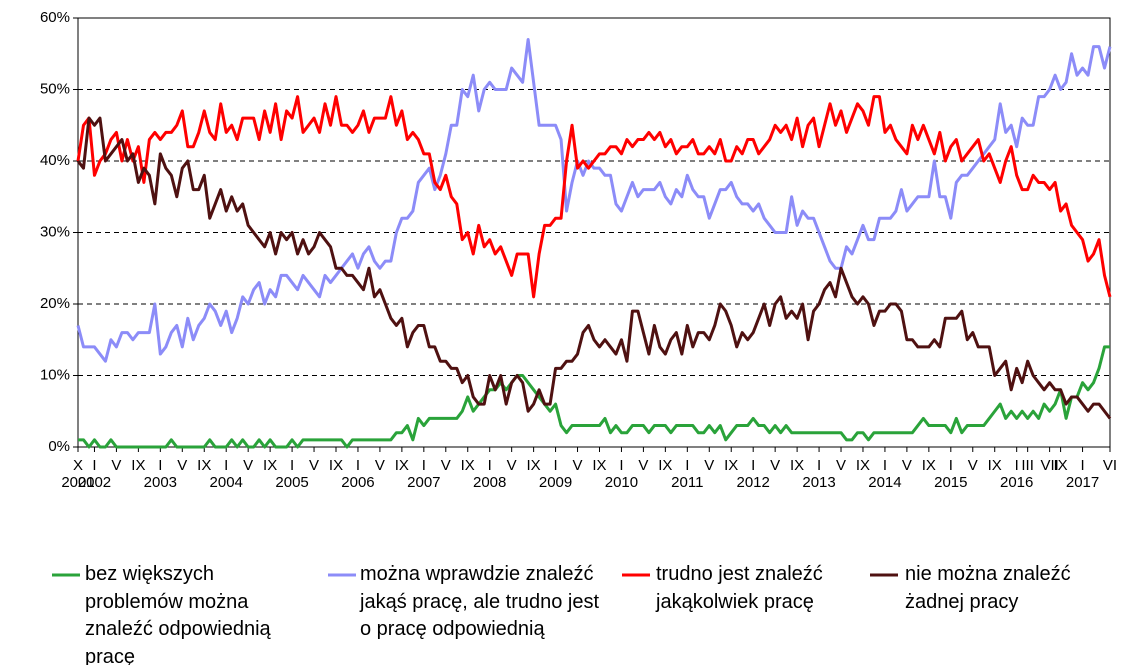 This screenshot has width=1125, height=665. Describe the element at coordinates (55, 17) in the screenshot. I see `y-tick-label: 60%` at that location.